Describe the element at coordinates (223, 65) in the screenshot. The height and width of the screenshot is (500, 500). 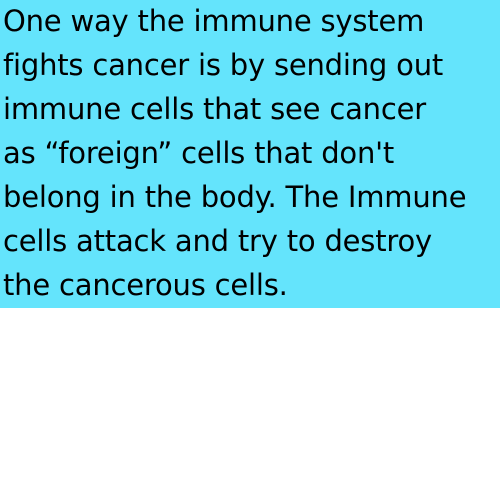
I see `text-line: fights cancer is by sending out` at that location.